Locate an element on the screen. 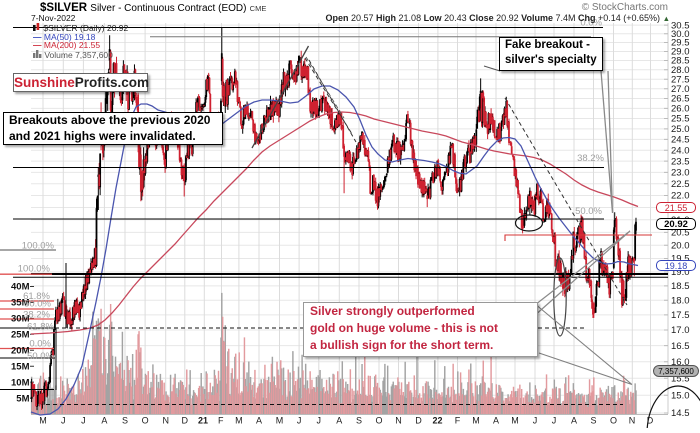 This screenshot has width=700, height=433. svg-text: 27.5 is located at coordinates (680, 79).